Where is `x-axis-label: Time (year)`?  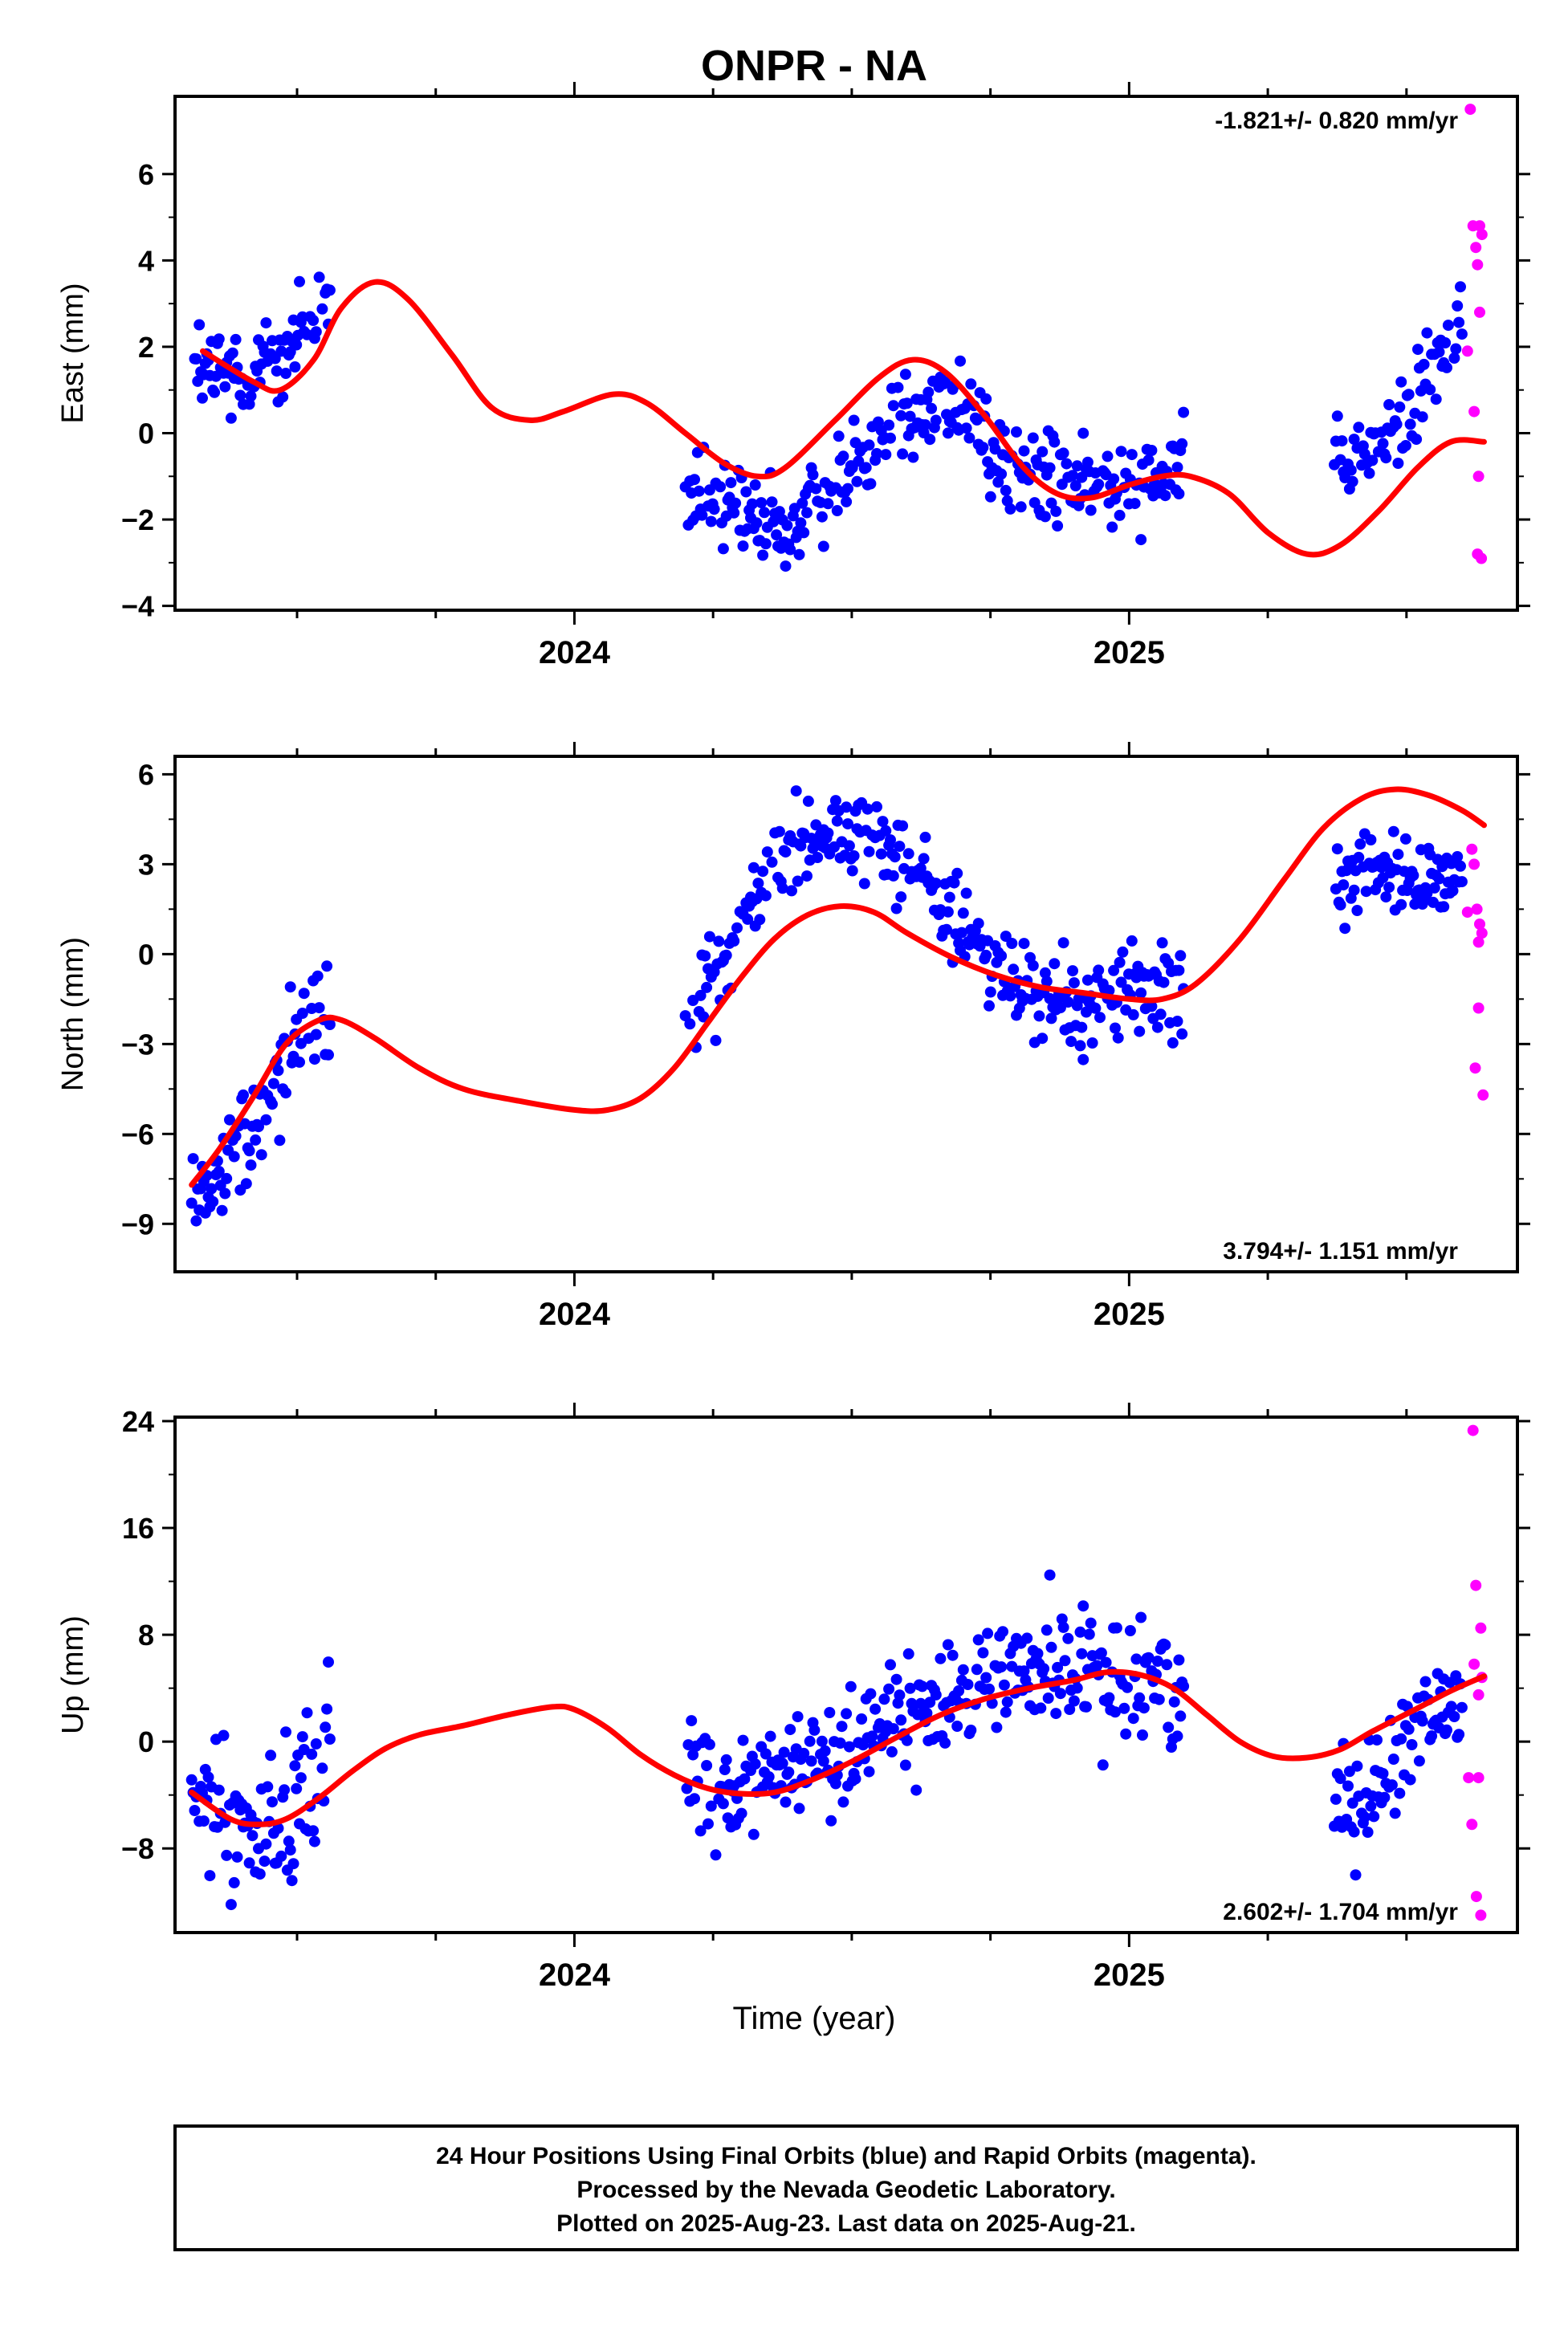
x-axis-label: Time (year) is located at coordinates (814, 2018).